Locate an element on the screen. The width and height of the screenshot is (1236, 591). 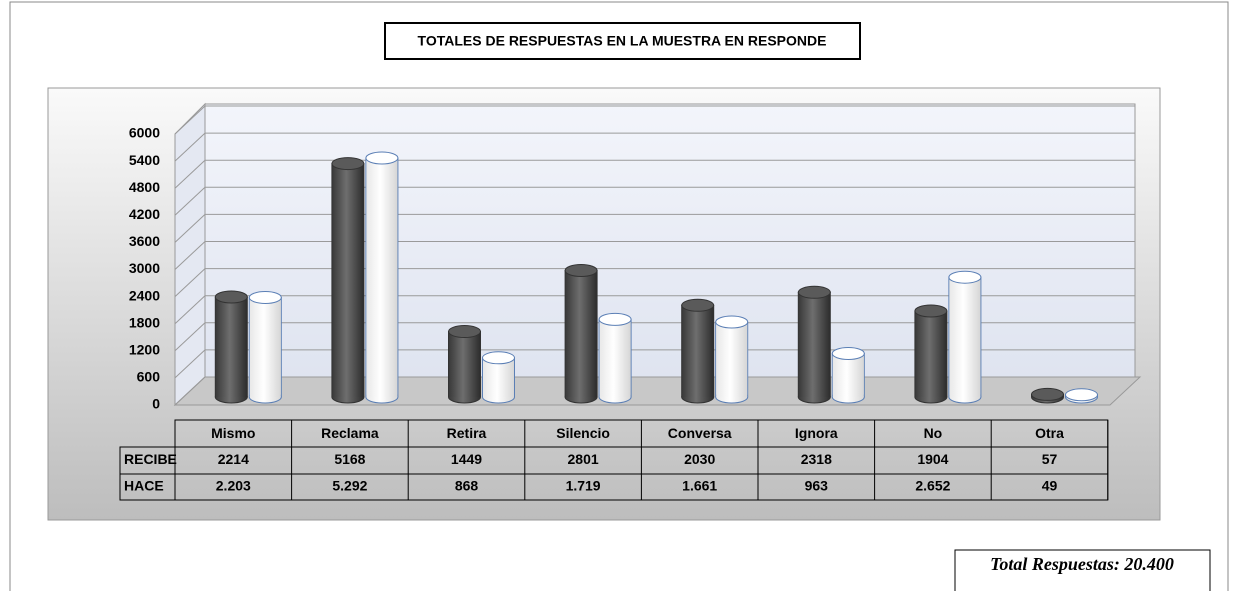
y-tick-label: 600 is located at coordinates (149, 377).